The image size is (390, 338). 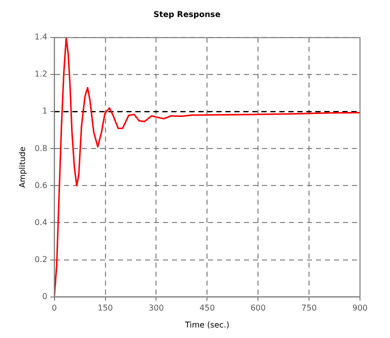 What do you see at coordinates (41, 37) in the screenshot?
I see `y-tick-label: 1.4` at bounding box center [41, 37].